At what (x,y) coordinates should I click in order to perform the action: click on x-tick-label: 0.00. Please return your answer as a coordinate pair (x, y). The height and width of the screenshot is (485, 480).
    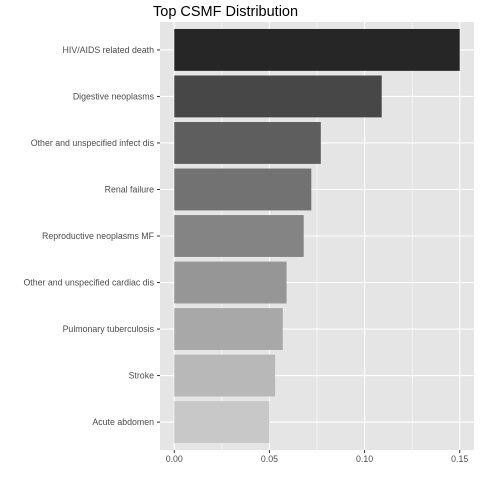
    Looking at the image, I should click on (174, 459).